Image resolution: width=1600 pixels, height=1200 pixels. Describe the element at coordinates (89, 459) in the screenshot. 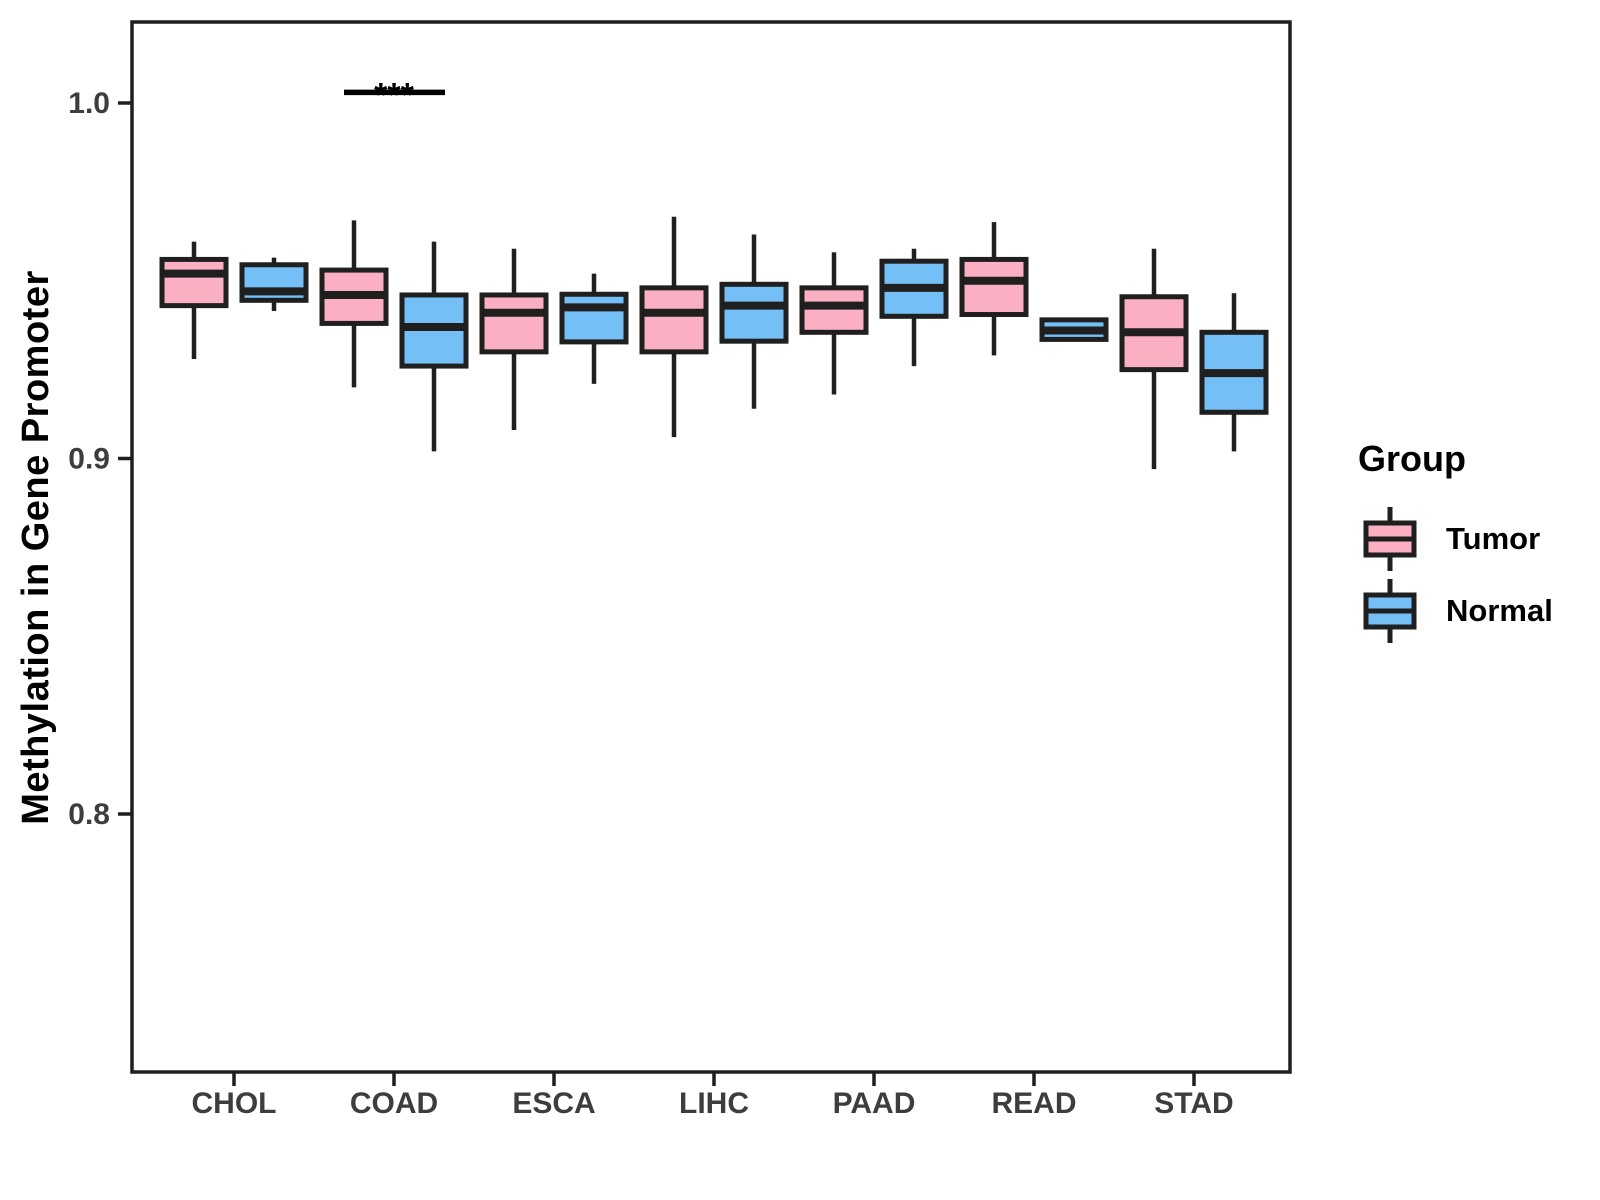

I see `y-axis-tick-label: 0.9` at that location.